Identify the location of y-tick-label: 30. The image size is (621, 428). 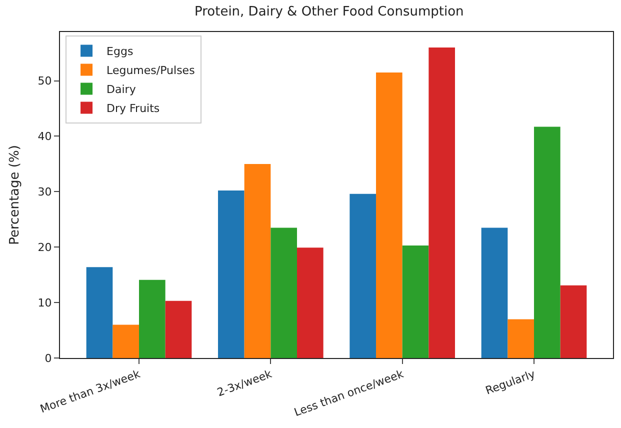
(45, 192).